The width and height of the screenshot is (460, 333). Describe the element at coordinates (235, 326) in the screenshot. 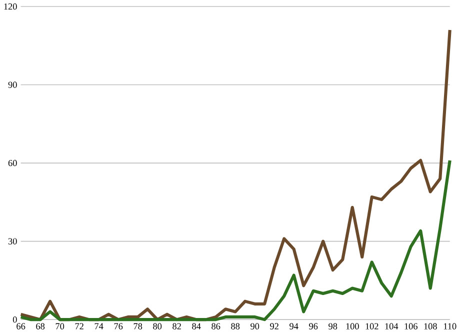

I see `x-tick-label: 88` at that location.